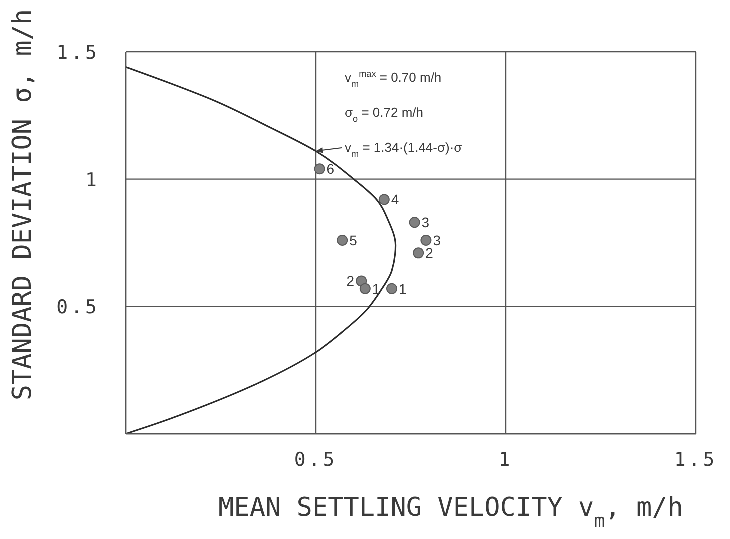 Image resolution: width=730 pixels, height=539 pixels. I want to click on annotation: 6, so click(330, 169).